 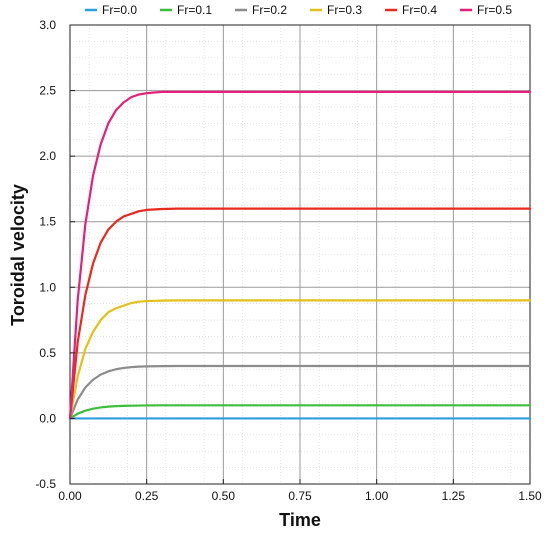 What do you see at coordinates (47, 156) in the screenshot?
I see `y-tick-label: 2.0` at bounding box center [47, 156].